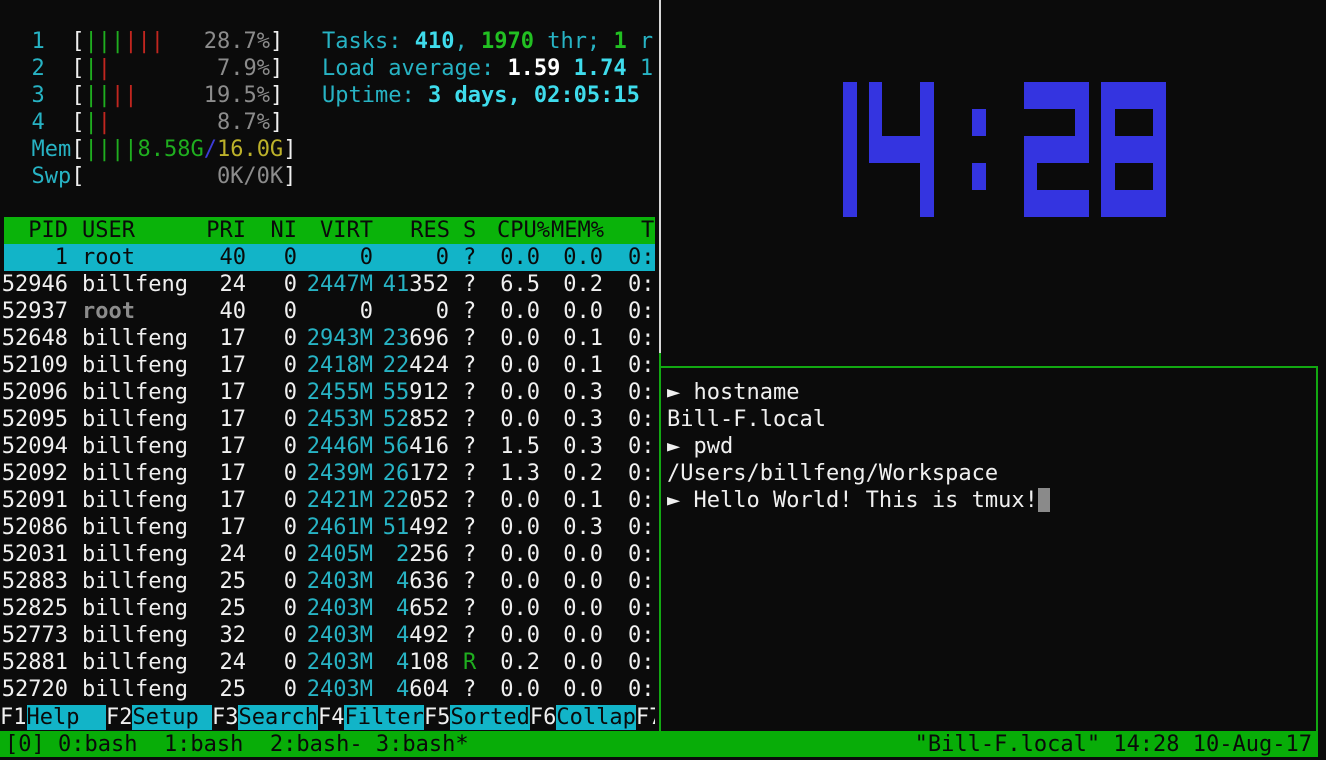 The width and height of the screenshot is (1326, 760). I want to click on process-row: 52946 billfeng 24 0 2447M 41352? 6.5 0.2 0:, so click(328, 284).